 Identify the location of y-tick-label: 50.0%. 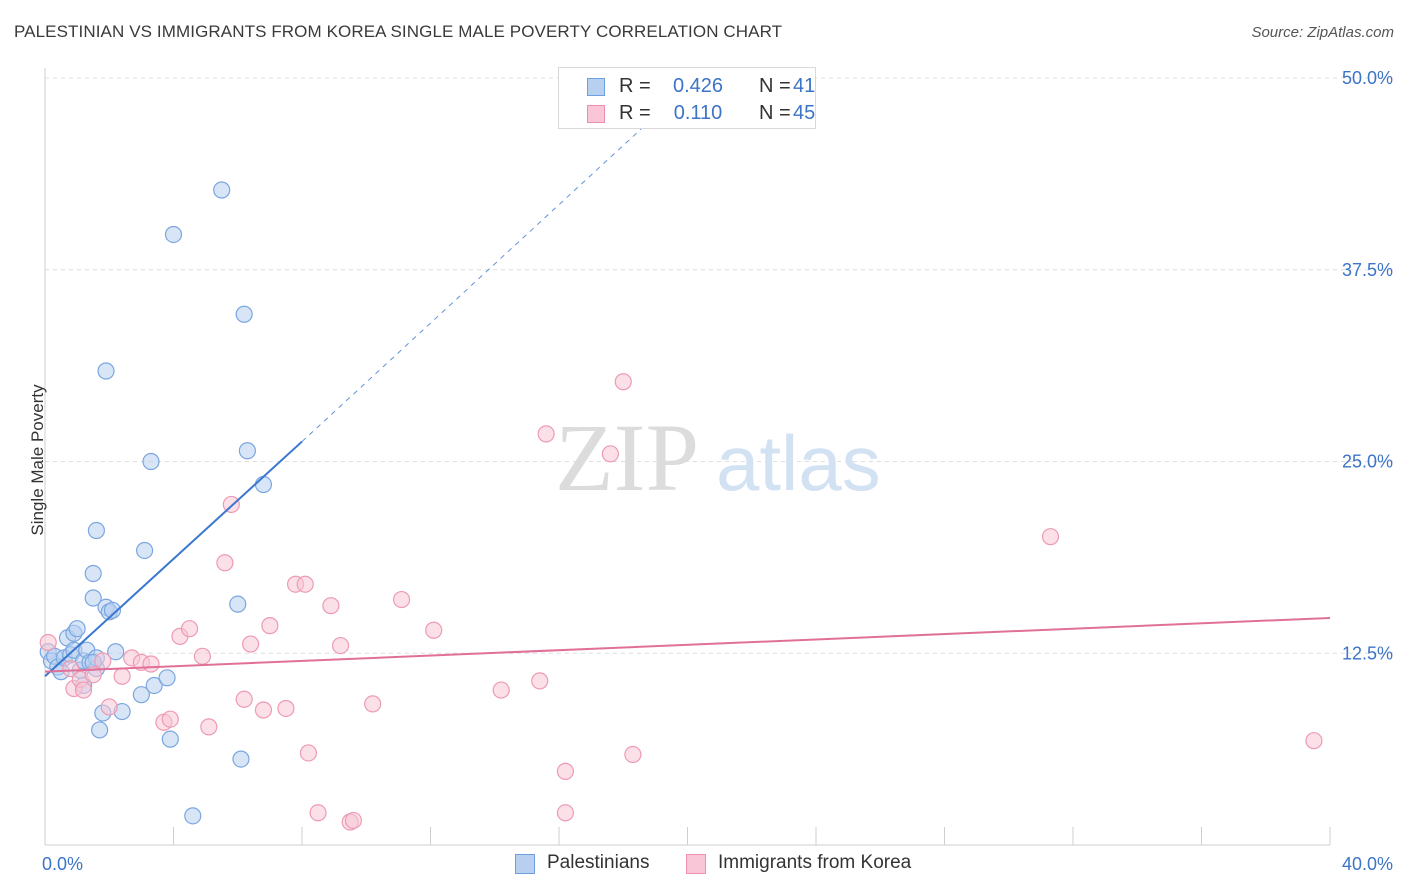
(1367, 78).